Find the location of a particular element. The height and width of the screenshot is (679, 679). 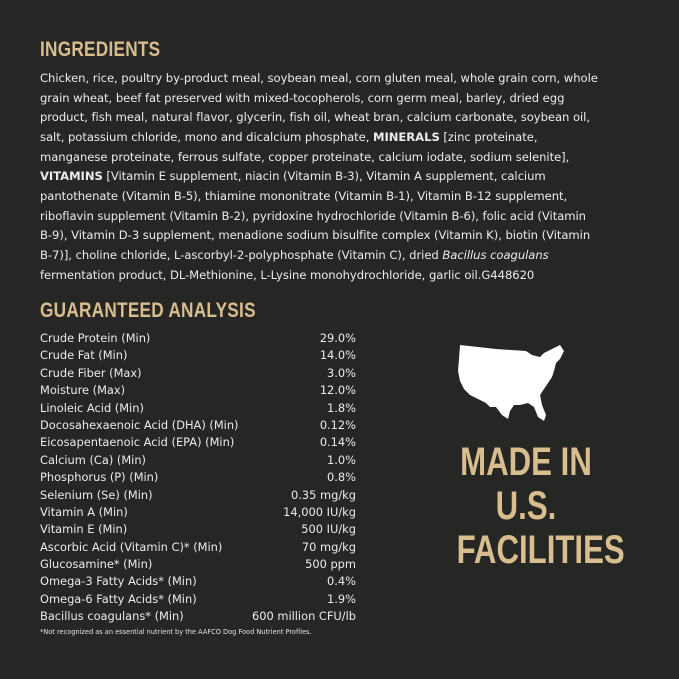

analysis-row: Vitamin A (Min) 14,000 IU/kg is located at coordinates (198, 512).